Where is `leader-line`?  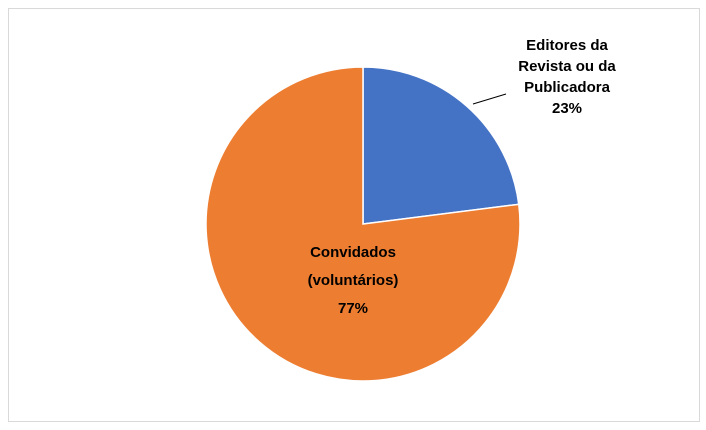 leader-line is located at coordinates (489, 99).